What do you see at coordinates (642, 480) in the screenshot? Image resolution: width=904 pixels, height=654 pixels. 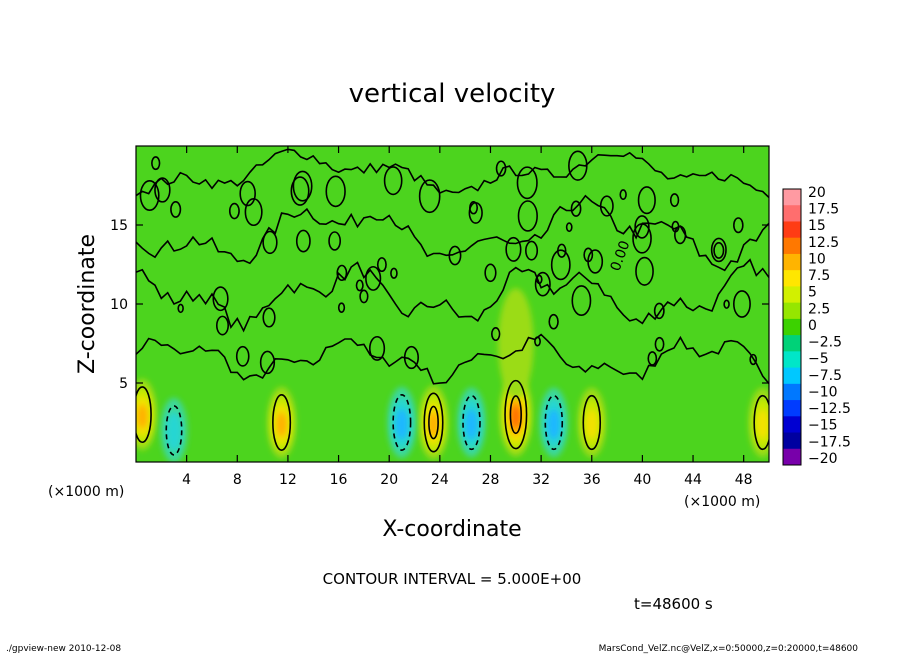 I see `x-tick-label: 40` at bounding box center [642, 480].